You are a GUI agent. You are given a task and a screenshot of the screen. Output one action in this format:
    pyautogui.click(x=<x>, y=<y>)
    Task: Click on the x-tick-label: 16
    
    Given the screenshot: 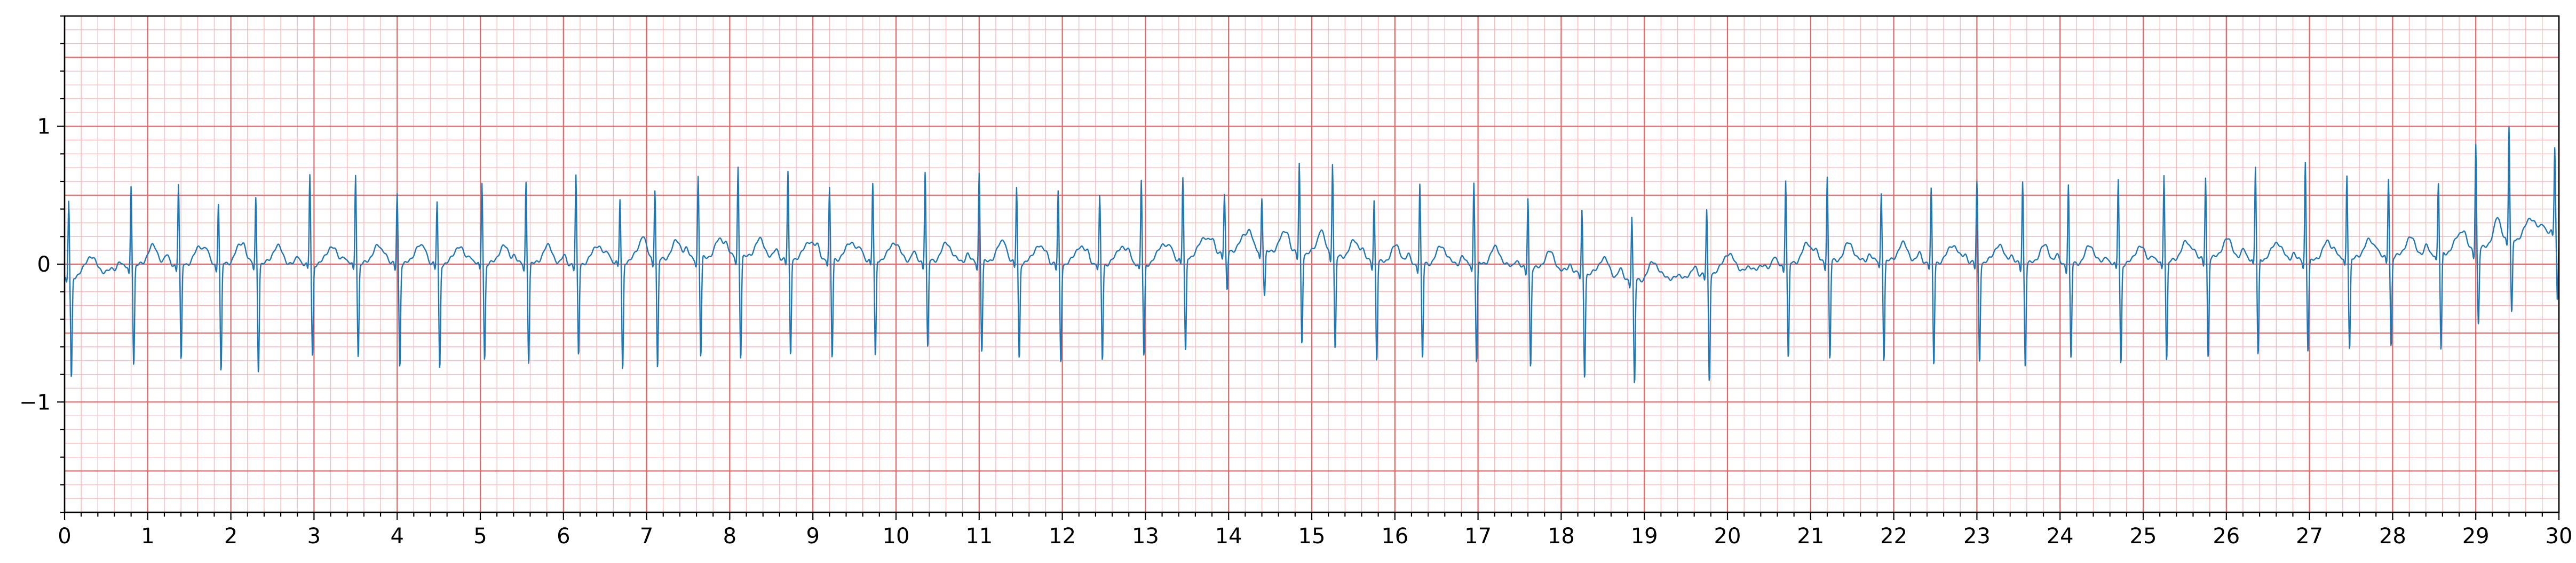 What is the action you would take?
    pyautogui.click(x=1394, y=536)
    